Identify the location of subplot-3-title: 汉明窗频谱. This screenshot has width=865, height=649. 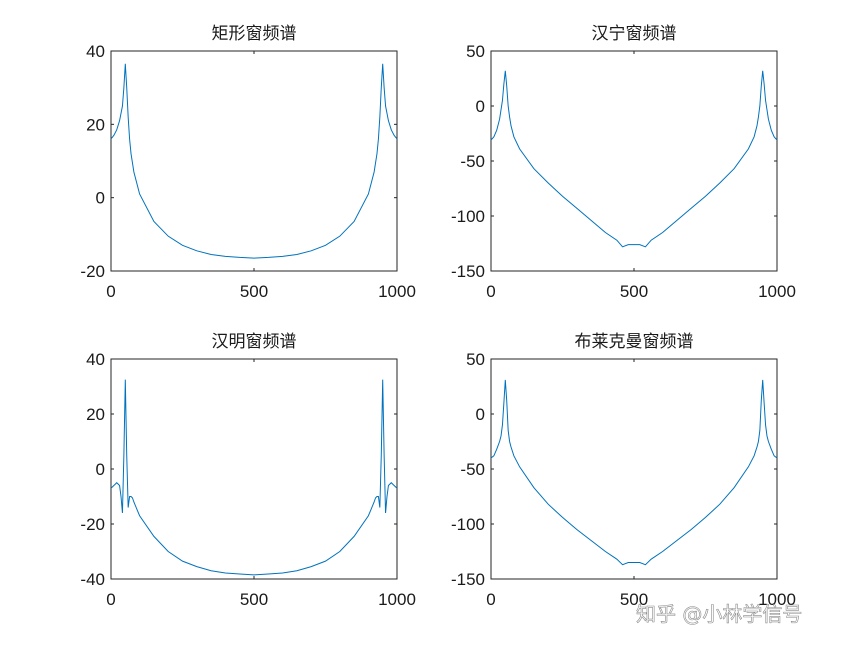
(254, 342).